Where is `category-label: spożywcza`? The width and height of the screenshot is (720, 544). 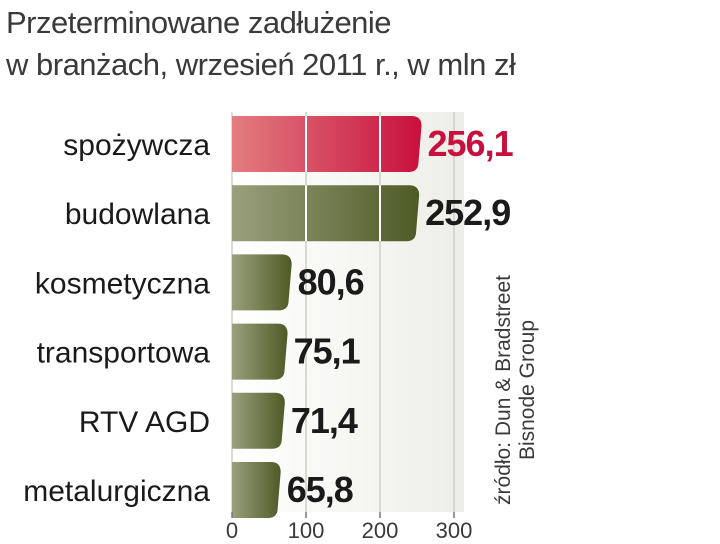
category-label: spożywcza is located at coordinates (136, 145).